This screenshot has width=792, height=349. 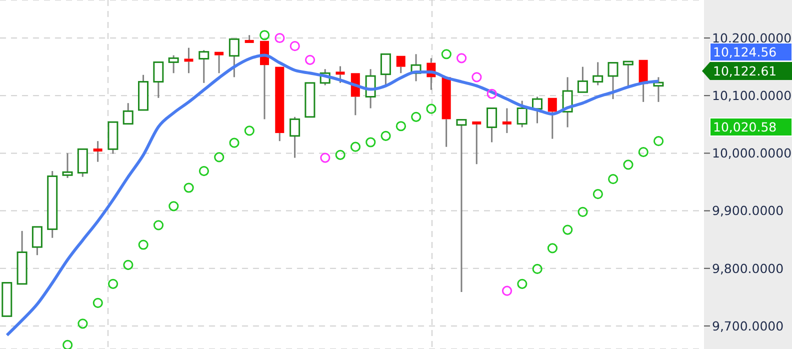 What do you see at coordinates (745, 52) in the screenshot?
I see `text: 10,124.56` at bounding box center [745, 52].